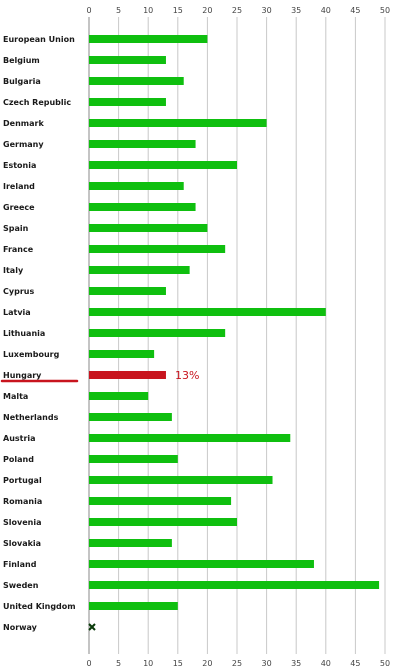  Describe the element at coordinates (23, 123) in the screenshot. I see `category-label: Denmark` at that location.